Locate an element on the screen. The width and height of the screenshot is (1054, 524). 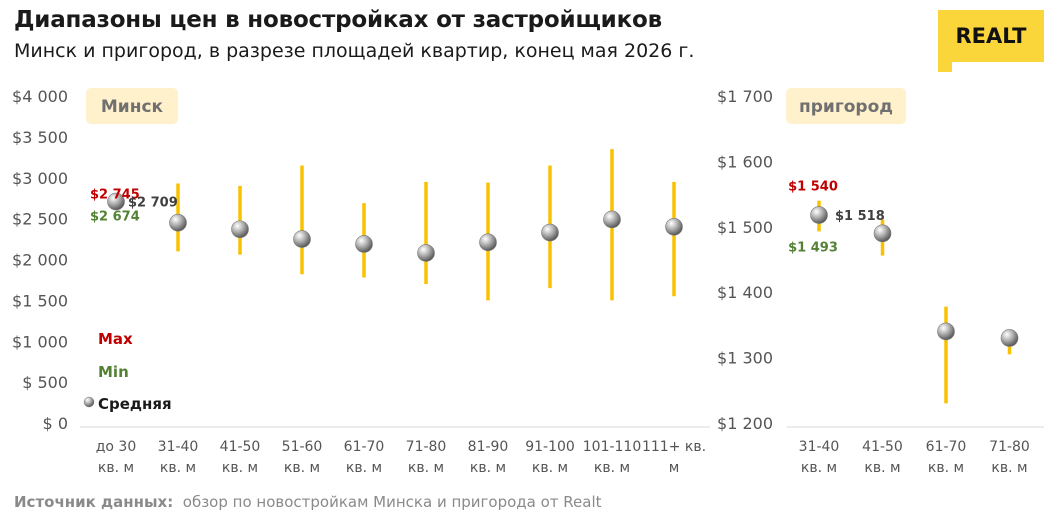
x-tick-label: 81-90 is located at coordinates (488, 447).